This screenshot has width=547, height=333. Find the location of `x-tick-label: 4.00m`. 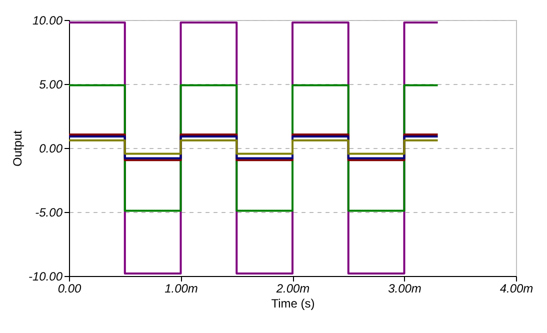

x-tick-label: 4.00m is located at coordinates (517, 289).